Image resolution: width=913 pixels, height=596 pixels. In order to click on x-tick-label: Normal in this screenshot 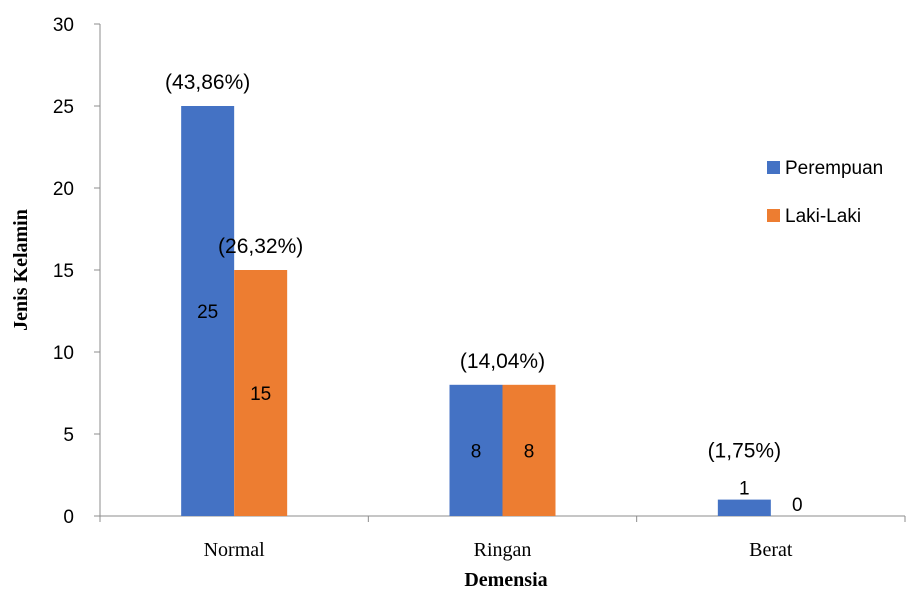, I will do `click(235, 550)`.